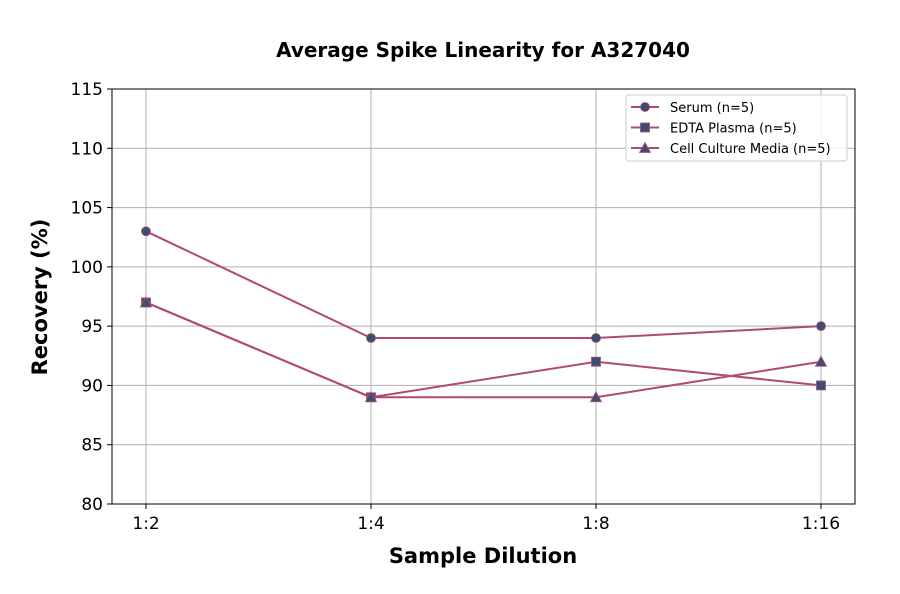  What do you see at coordinates (87, 90) in the screenshot?
I see `y-tick-label: 115` at bounding box center [87, 90].